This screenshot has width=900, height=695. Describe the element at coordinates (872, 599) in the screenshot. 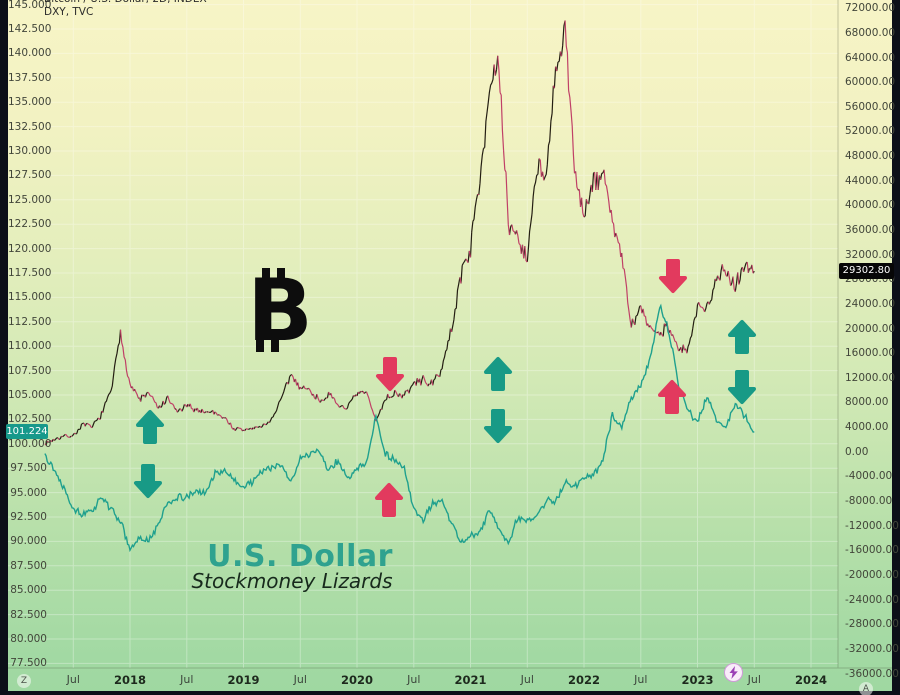

I see `right-axis-tick-label: -24000.00` at that location.